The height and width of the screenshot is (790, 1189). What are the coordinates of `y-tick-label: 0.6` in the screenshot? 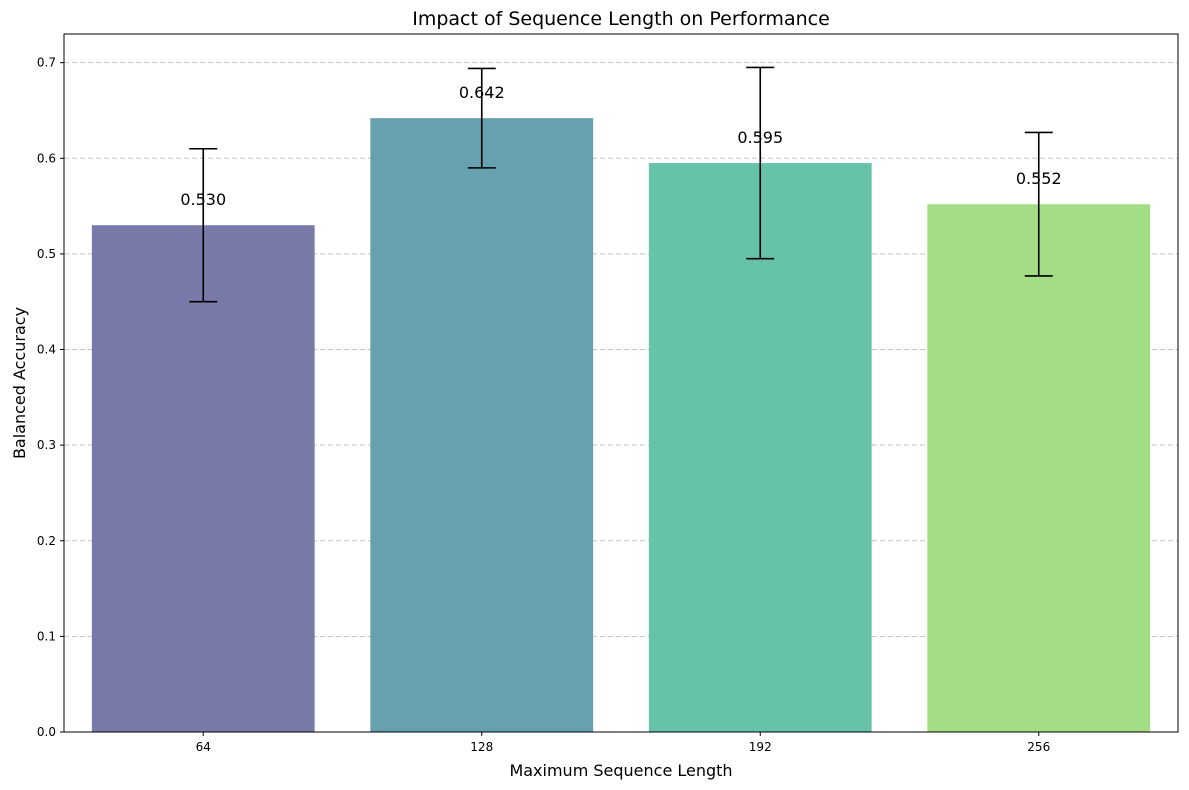 It's located at (46, 158).